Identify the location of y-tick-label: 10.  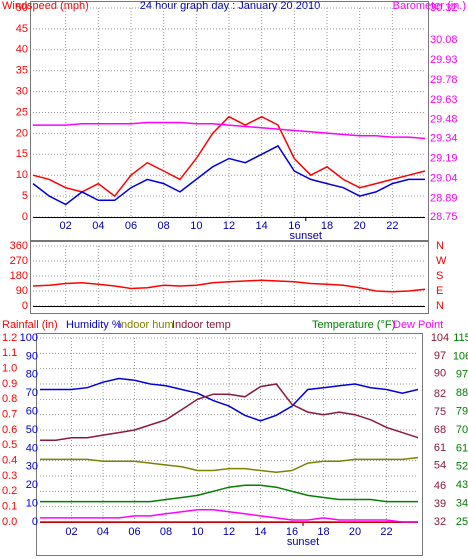
(22, 175).